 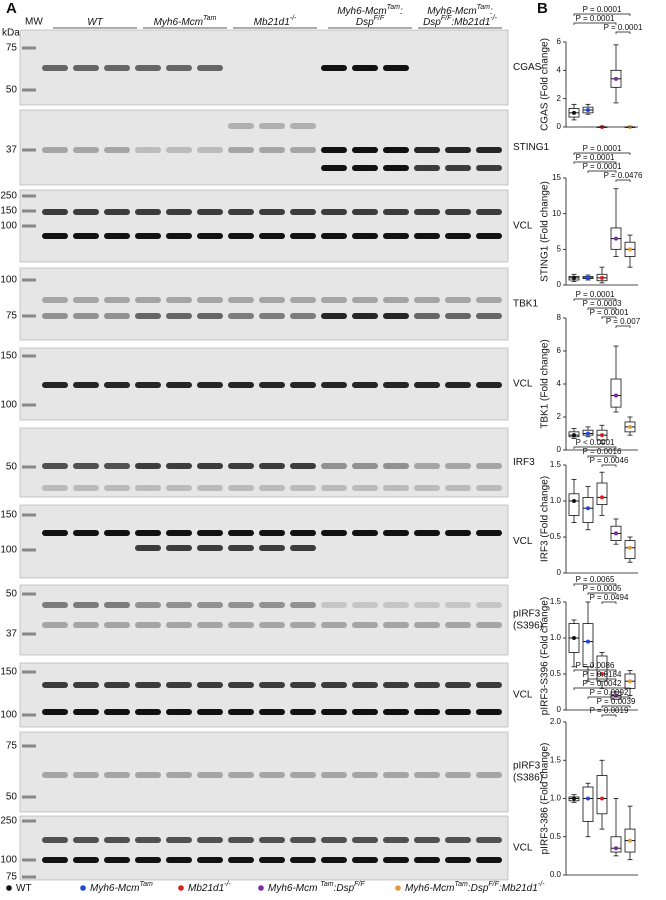 I want to click on mw-marker-label: 100, so click(x=8, y=860).